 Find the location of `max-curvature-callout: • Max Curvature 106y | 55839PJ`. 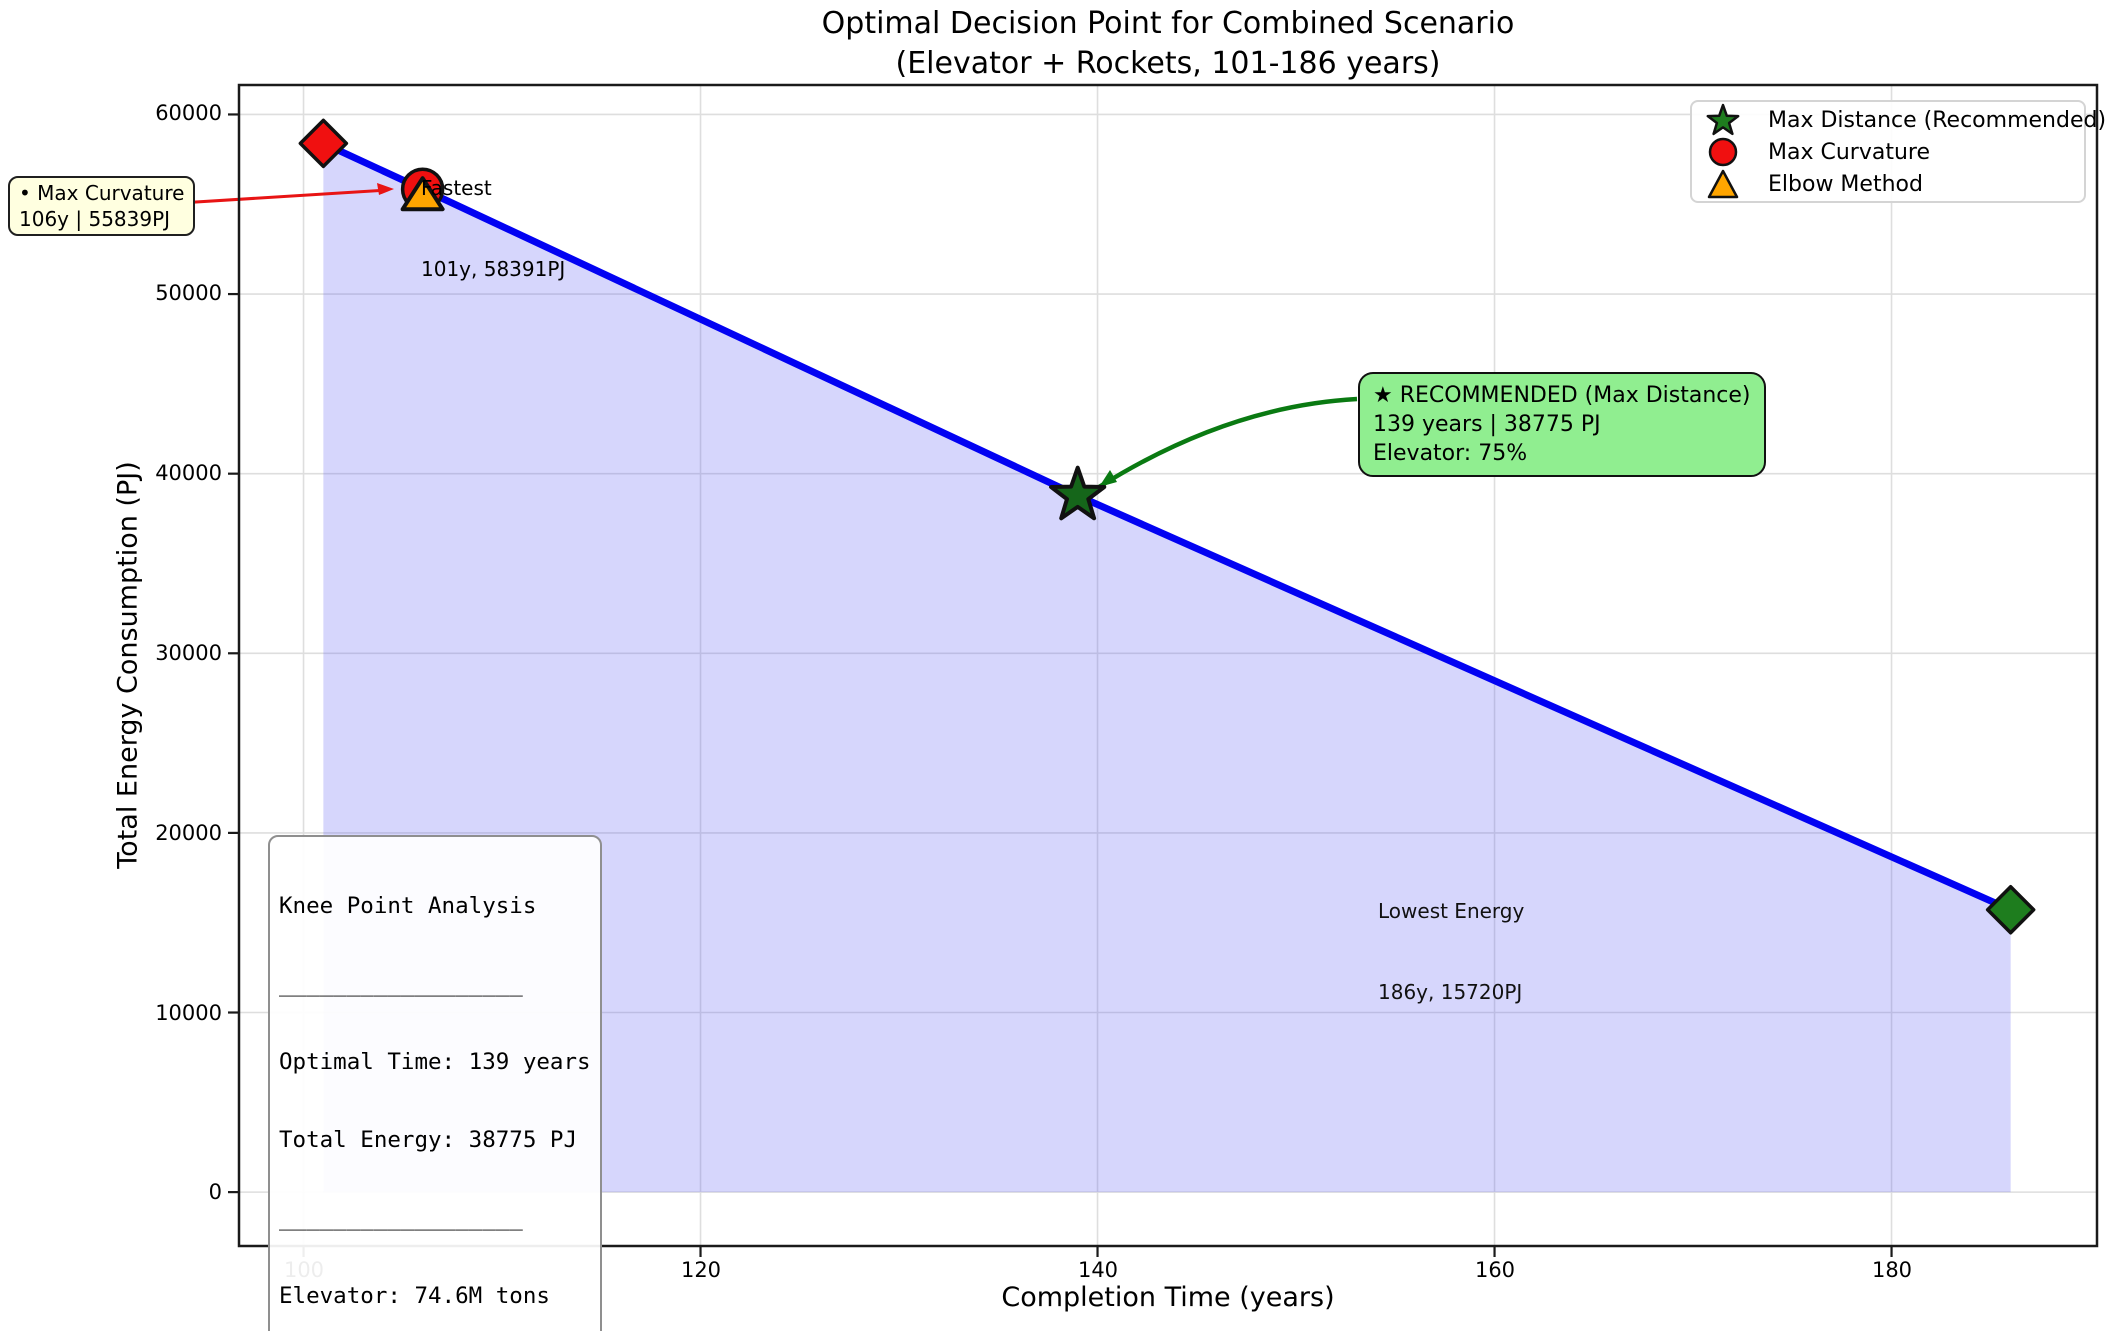

max-curvature-callout: • Max Curvature 106y | 55839PJ is located at coordinates (102, 206).